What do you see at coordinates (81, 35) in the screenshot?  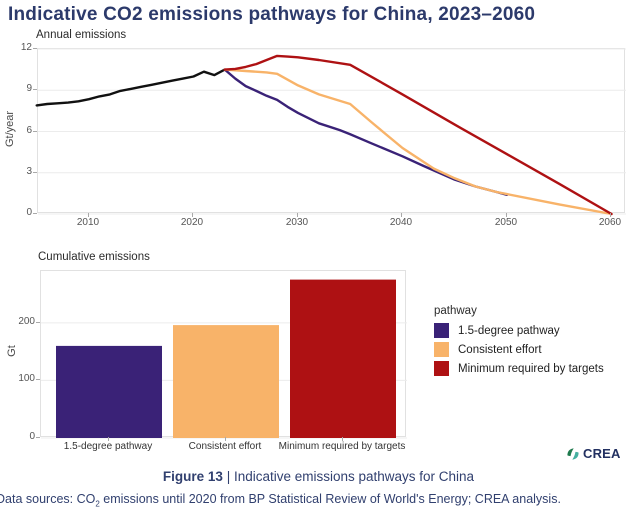 I see `annual-chart-subtitle: Annual emissions` at bounding box center [81, 35].